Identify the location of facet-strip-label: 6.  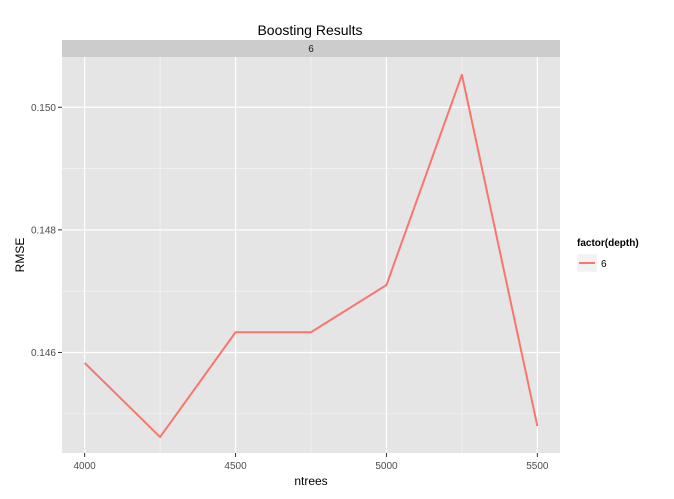
(311, 49).